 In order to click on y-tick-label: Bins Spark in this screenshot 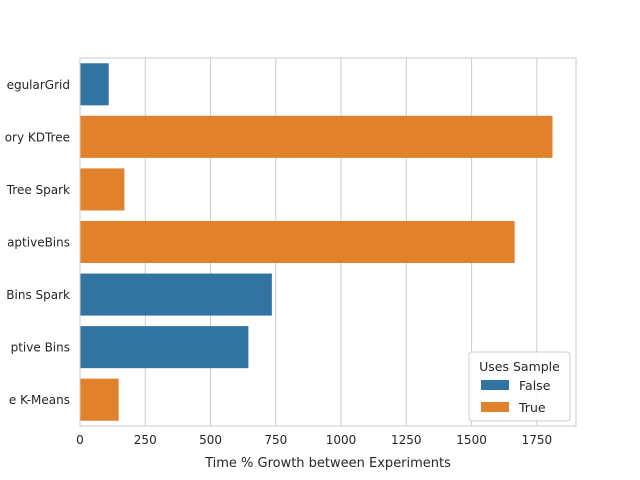, I will do `click(38, 295)`.